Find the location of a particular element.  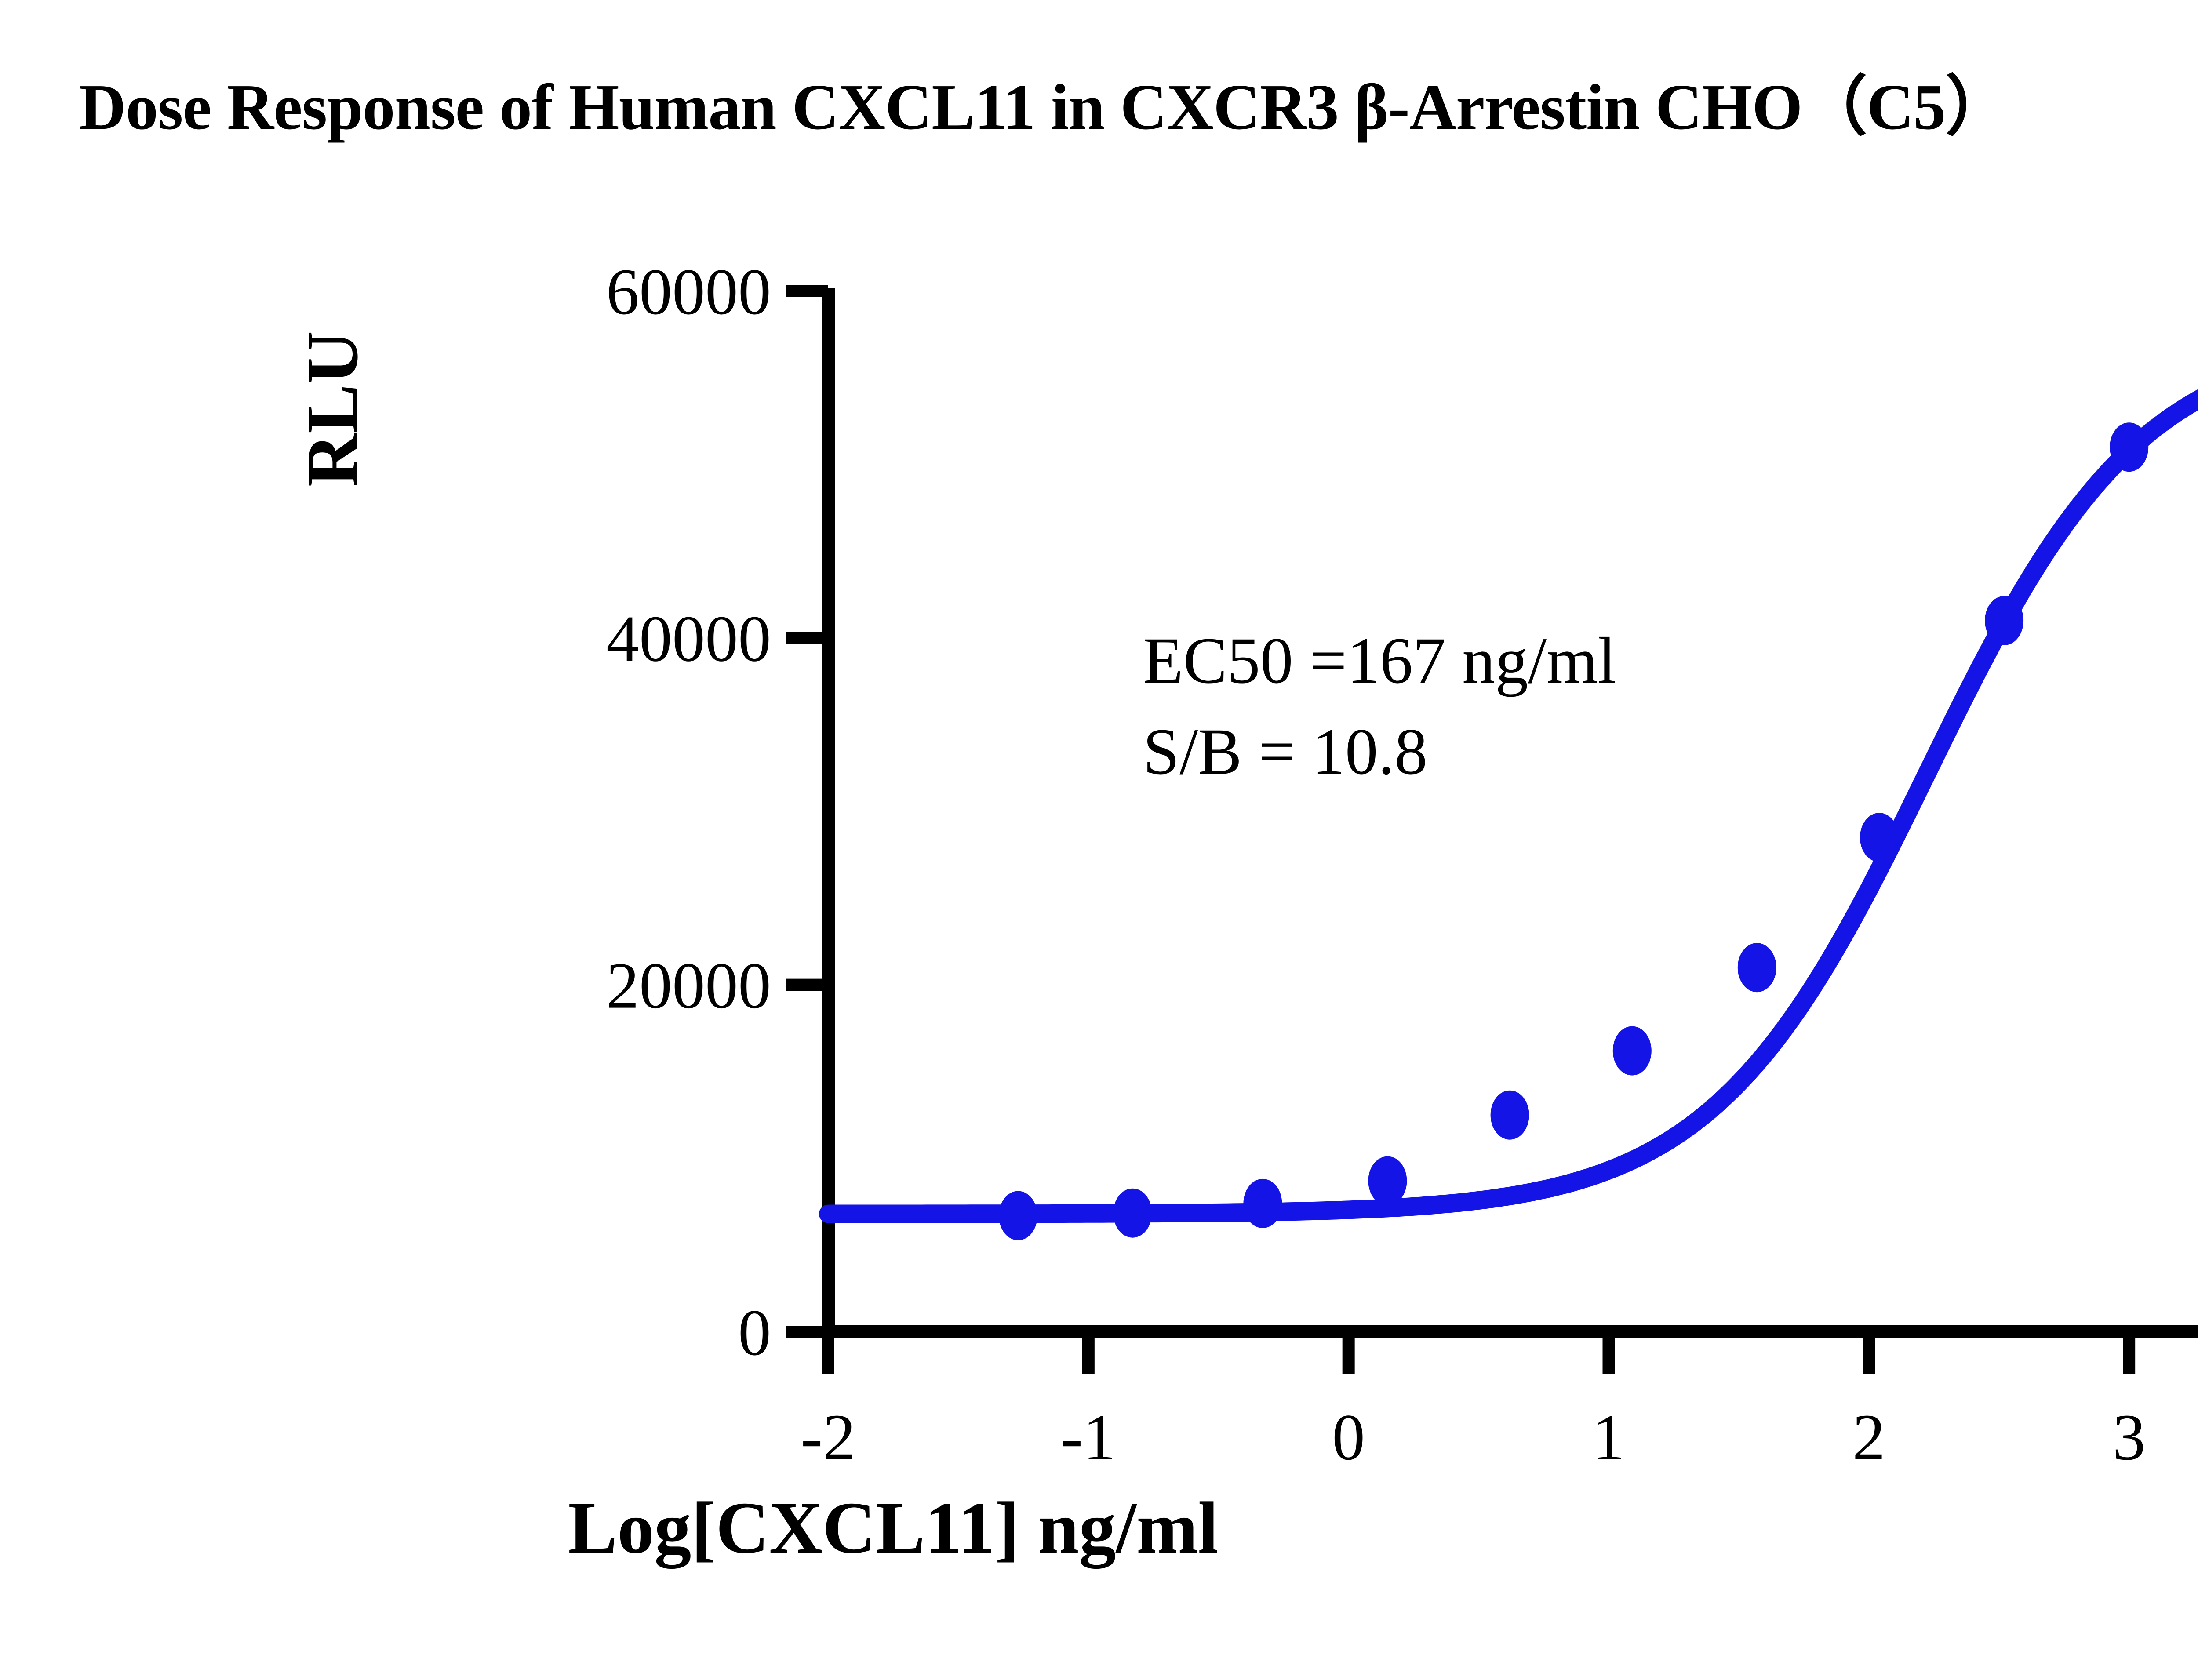

x-tick-label: 0 is located at coordinates (1348, 1437).